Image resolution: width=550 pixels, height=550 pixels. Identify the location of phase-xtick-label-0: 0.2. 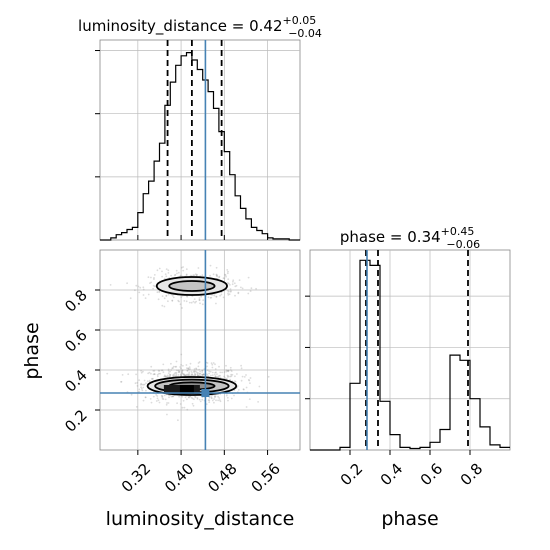
(352, 475).